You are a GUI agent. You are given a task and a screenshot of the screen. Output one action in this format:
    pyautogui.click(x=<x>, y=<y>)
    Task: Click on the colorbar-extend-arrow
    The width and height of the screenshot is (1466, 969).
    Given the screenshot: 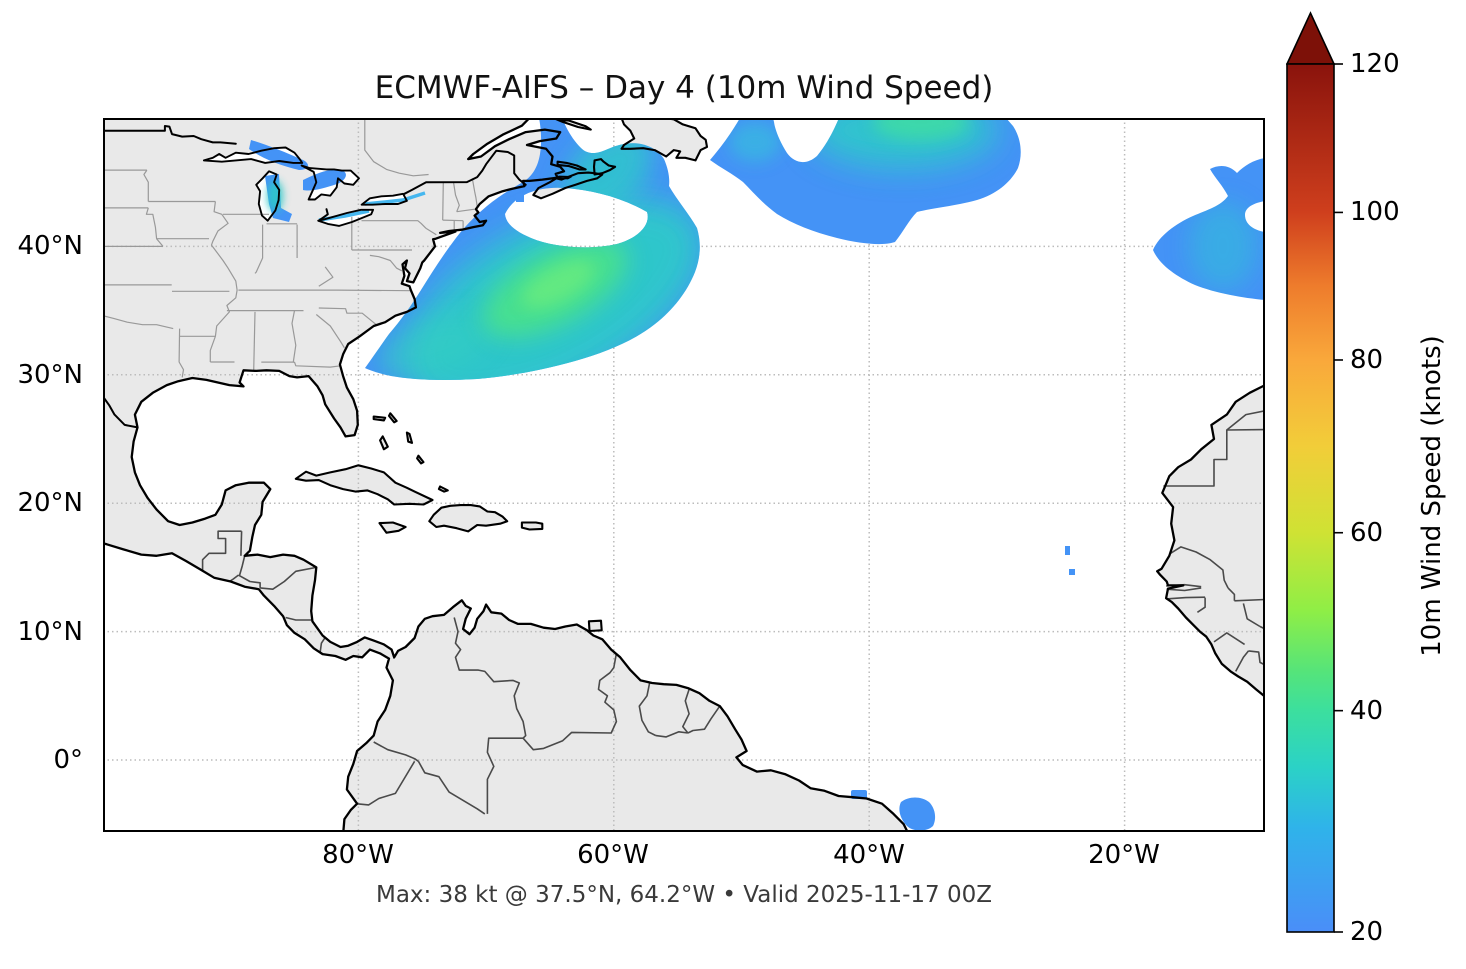 What is the action you would take?
    pyautogui.click(x=1311, y=38)
    